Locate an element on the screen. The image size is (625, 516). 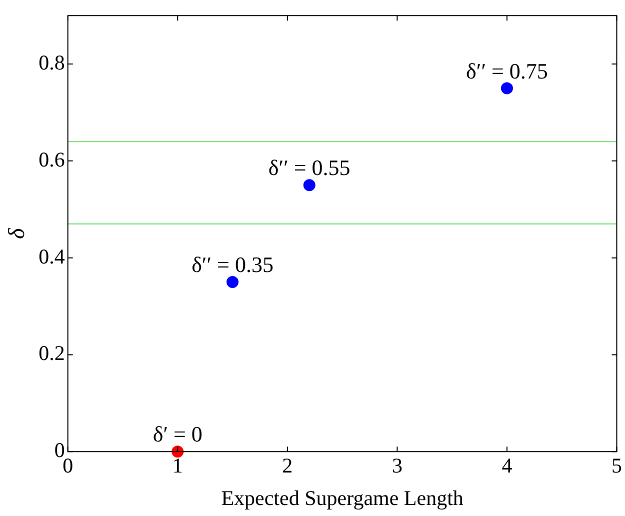
x-tick-label: 5 is located at coordinates (617, 466).